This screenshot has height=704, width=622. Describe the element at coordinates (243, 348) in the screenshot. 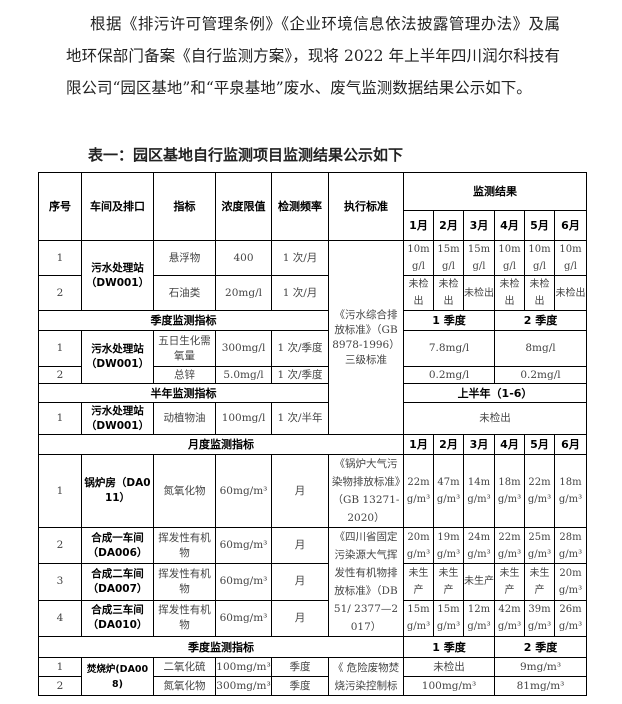

I see `limit-cell: 300mg/l` at that location.